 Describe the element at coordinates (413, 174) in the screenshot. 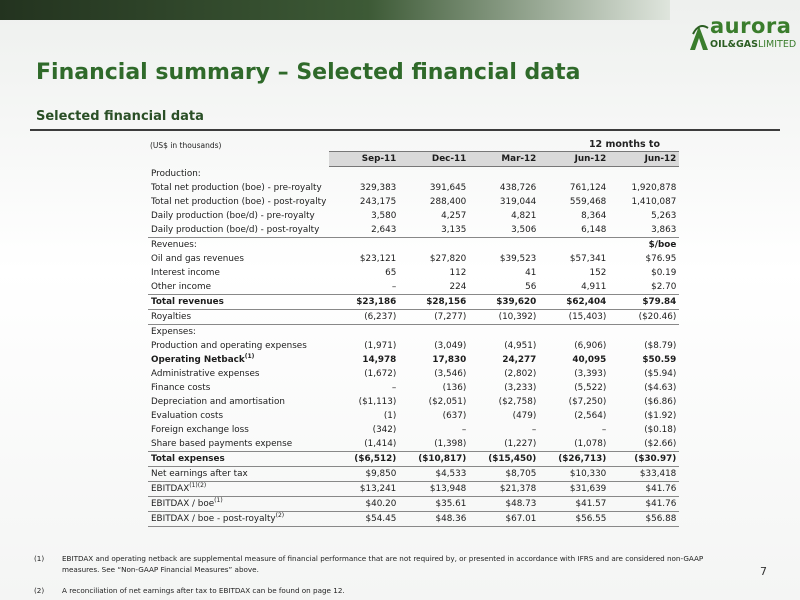

I see `table-row: Production:` at that location.